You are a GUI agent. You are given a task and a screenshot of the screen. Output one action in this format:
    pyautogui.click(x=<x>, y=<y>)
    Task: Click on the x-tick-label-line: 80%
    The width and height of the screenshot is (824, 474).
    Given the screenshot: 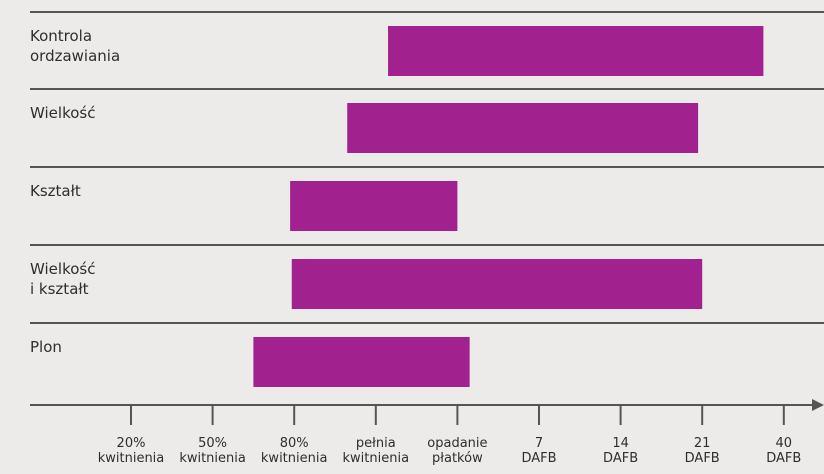 What is the action you would take?
    pyautogui.click(x=294, y=443)
    